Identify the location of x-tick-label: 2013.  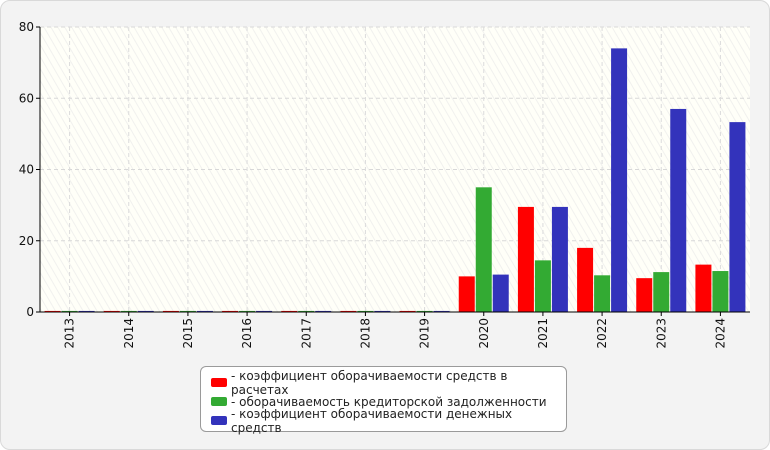
(70, 333).